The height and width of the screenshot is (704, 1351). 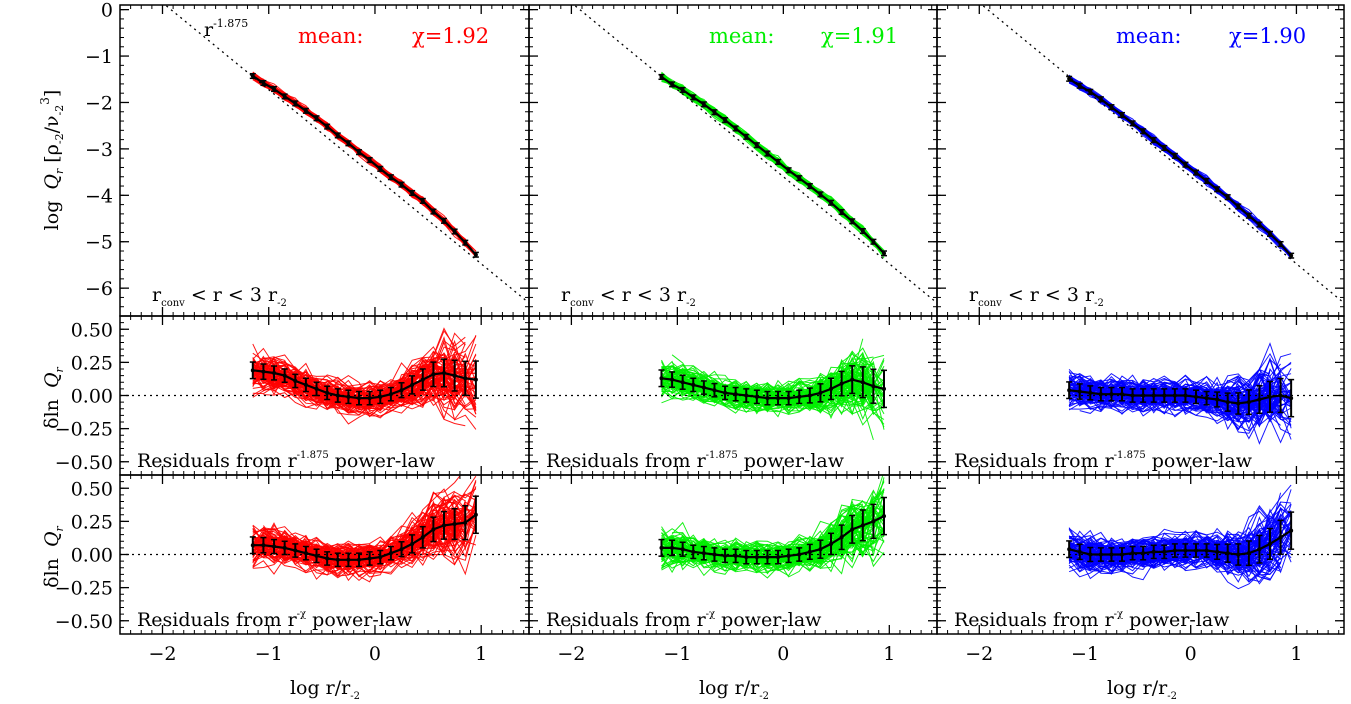 What do you see at coordinates (677, 654) in the screenshot?
I see `x-tick-label: −1` at bounding box center [677, 654].